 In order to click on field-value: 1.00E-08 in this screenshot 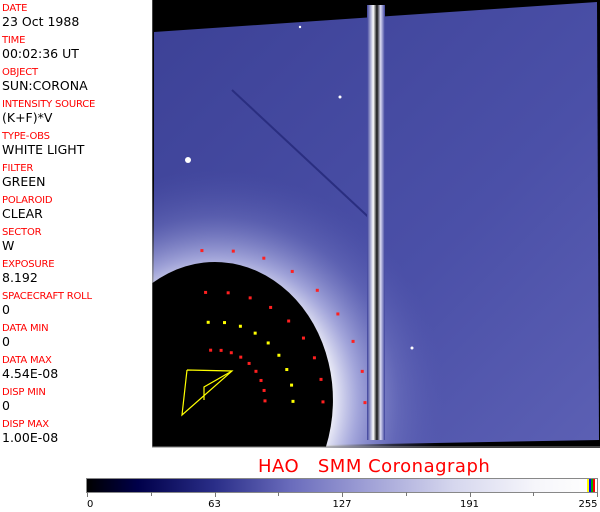, I will do `click(30, 437)`.